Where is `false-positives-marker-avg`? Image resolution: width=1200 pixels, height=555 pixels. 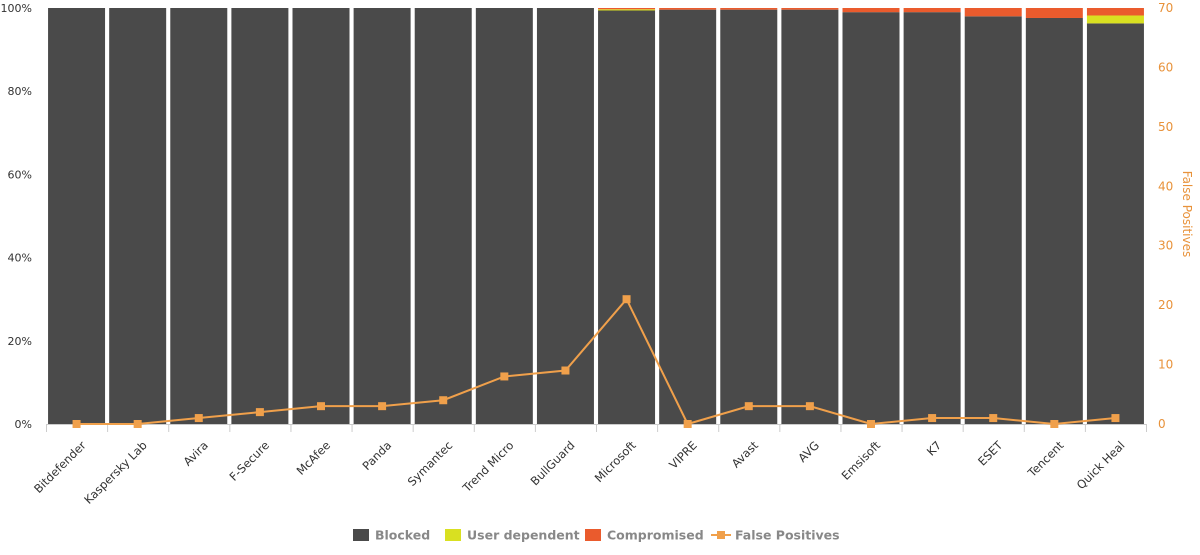
false-positives-marker-avg is located at coordinates (809, 406).